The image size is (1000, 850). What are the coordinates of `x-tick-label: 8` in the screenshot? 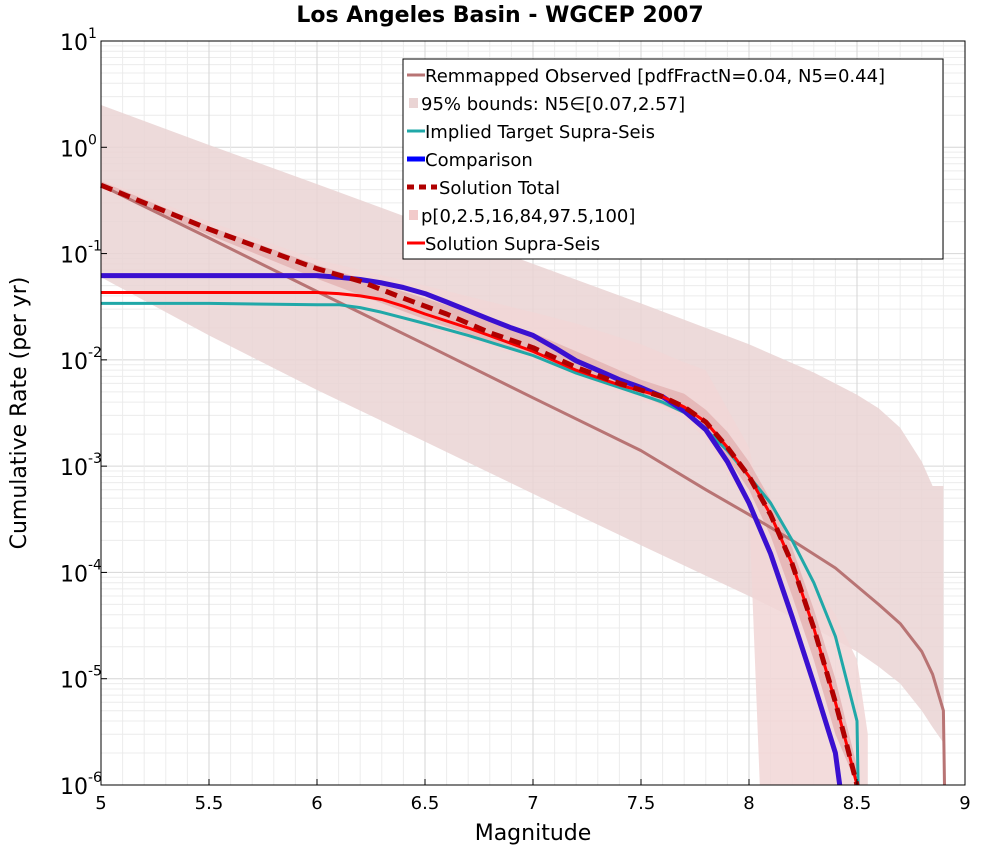 It's located at (748, 803).